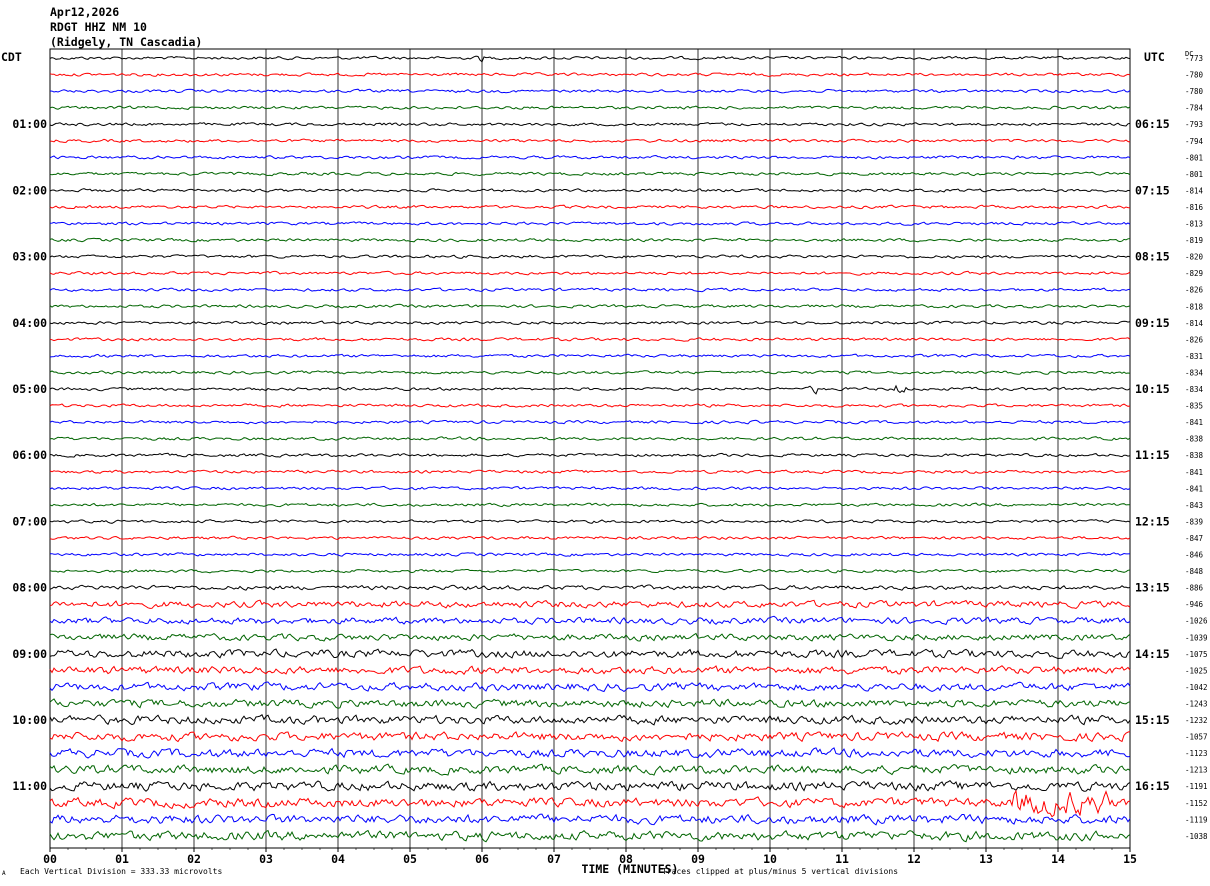  I want to click on x-tick-label: 08, so click(626, 859).